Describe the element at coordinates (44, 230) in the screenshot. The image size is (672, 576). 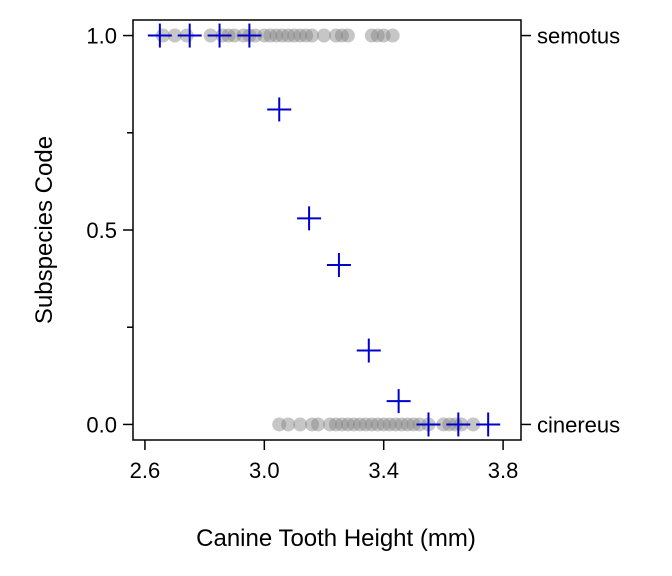
I see `y-axis-title: Subspecies Code` at that location.